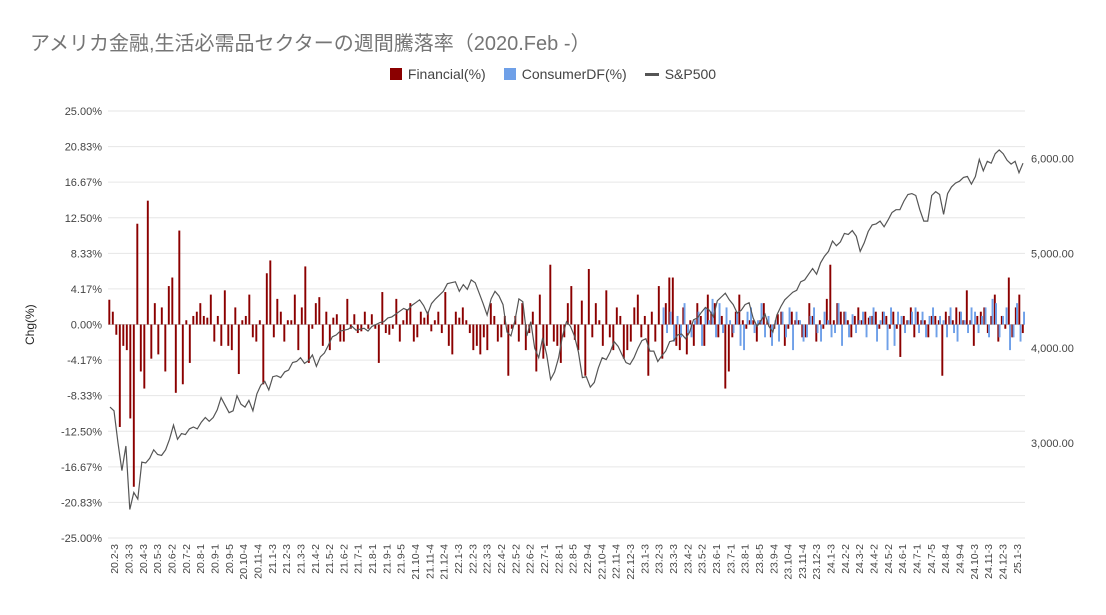  What do you see at coordinates (1052, 349) in the screenshot?
I see `y-right-tick-label: 4,000.00` at bounding box center [1052, 349].